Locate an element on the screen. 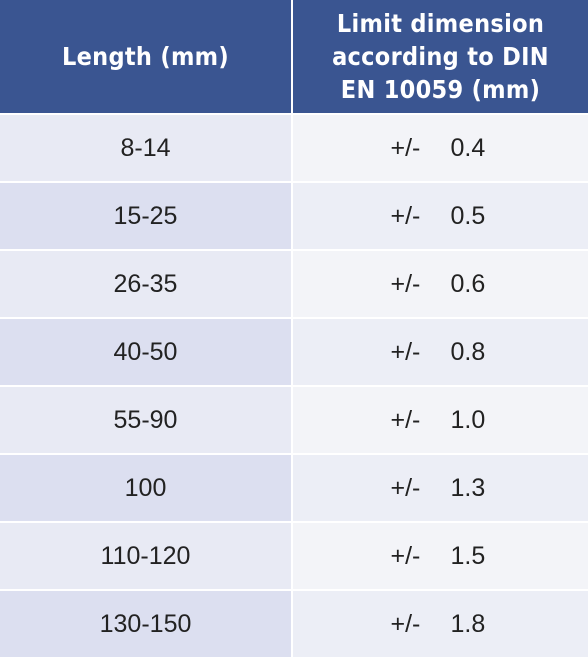 The height and width of the screenshot is (659, 588). table-row: 26-35 +/- 0.6 is located at coordinates (294, 283).